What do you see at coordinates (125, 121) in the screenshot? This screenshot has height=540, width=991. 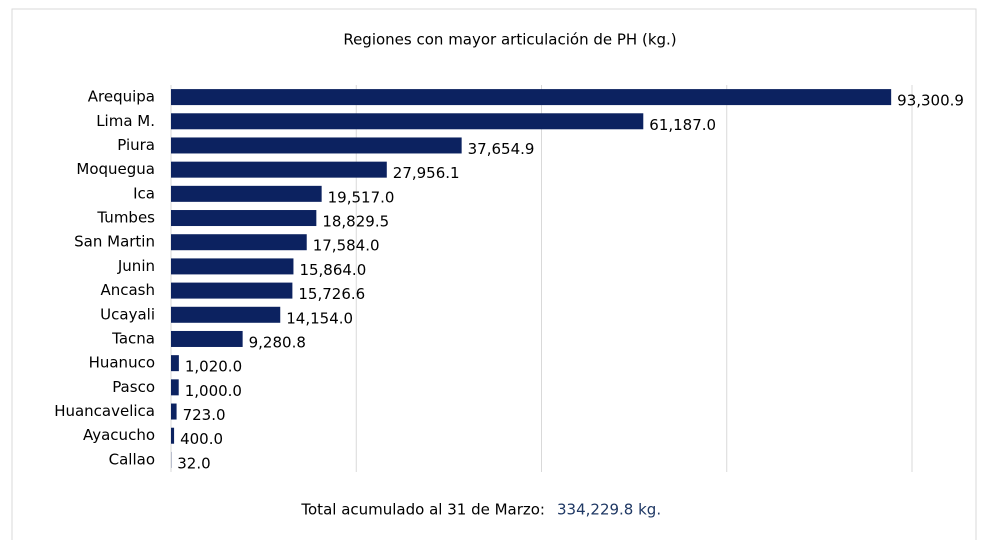 I see `y-tick-label: Lima M.` at bounding box center [125, 121].